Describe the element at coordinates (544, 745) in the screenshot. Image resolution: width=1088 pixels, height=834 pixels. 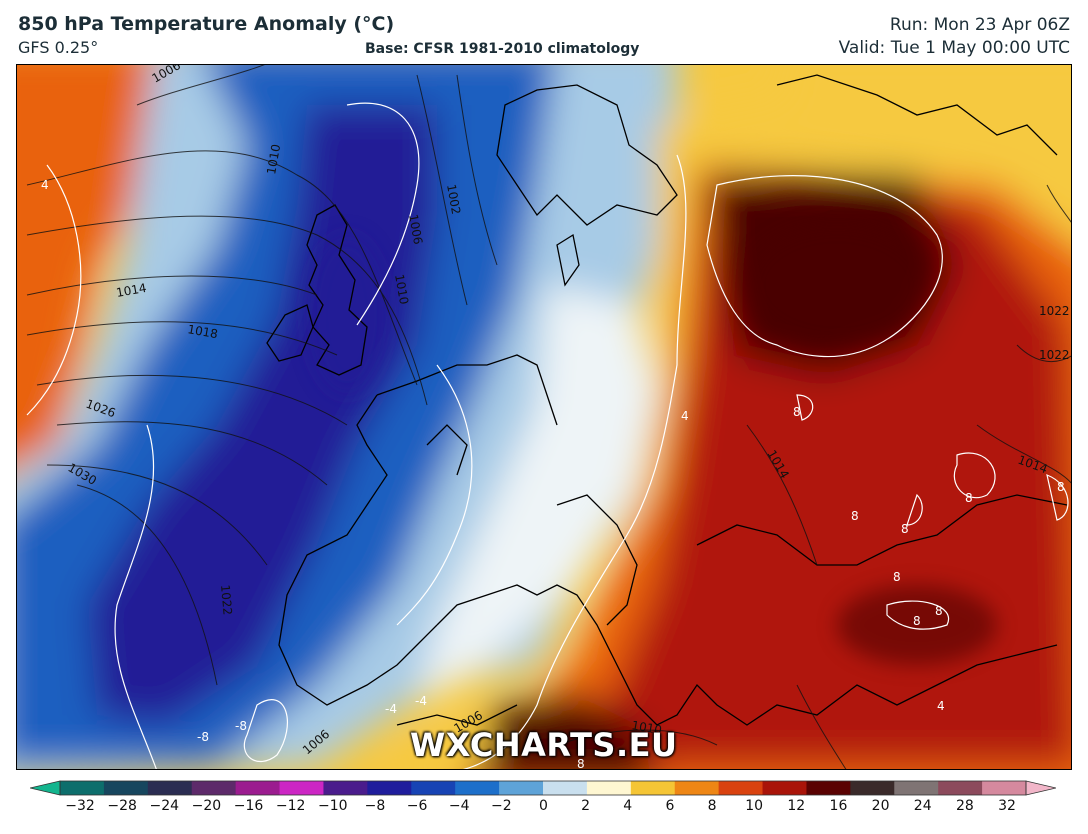
I see `watermark-logo: WXCHARTS.EU` at that location.